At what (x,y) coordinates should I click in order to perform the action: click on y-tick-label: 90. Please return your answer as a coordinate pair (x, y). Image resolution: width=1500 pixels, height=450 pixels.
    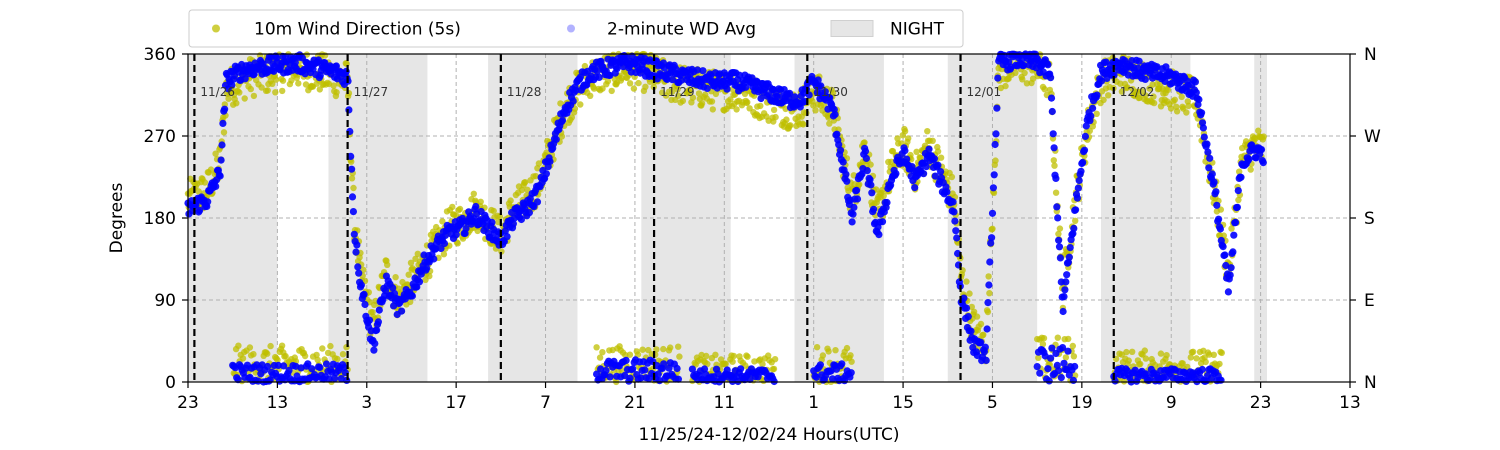
    Looking at the image, I should click on (165, 301).